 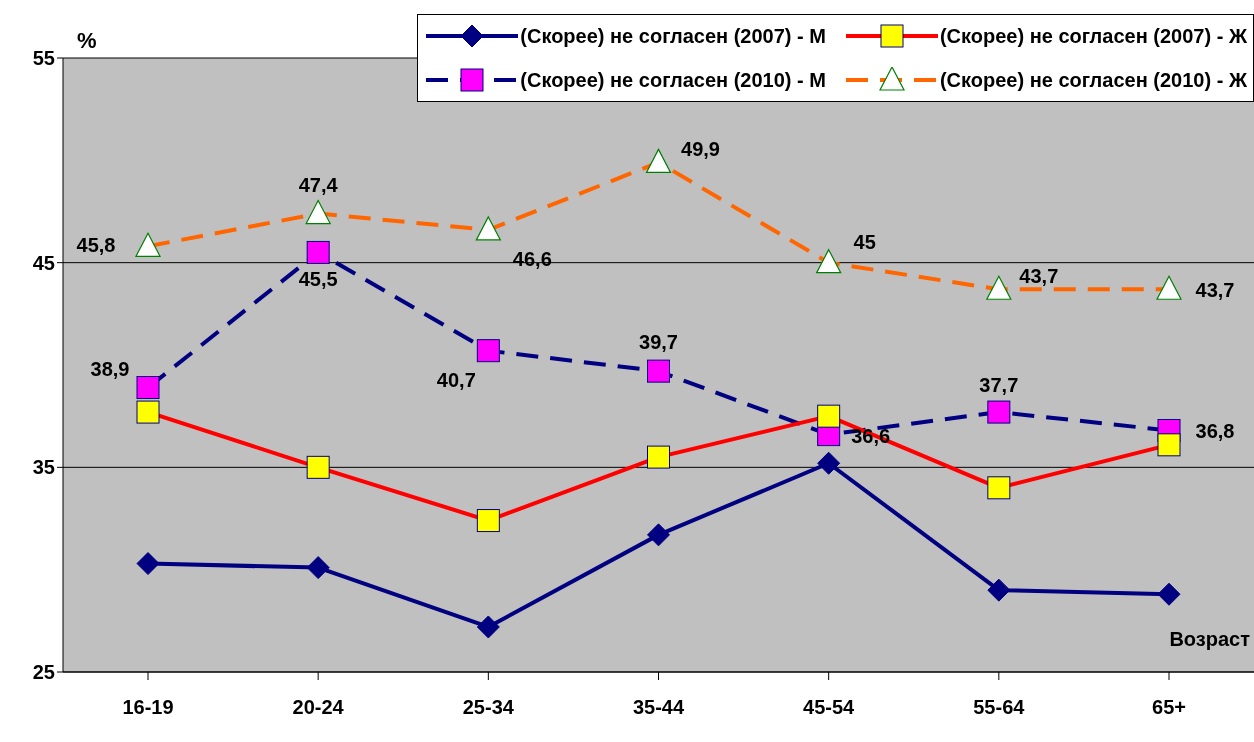 I want to click on legend-label: (Скорее) не согласен (2010) - Ж, so click(x=1093, y=80).